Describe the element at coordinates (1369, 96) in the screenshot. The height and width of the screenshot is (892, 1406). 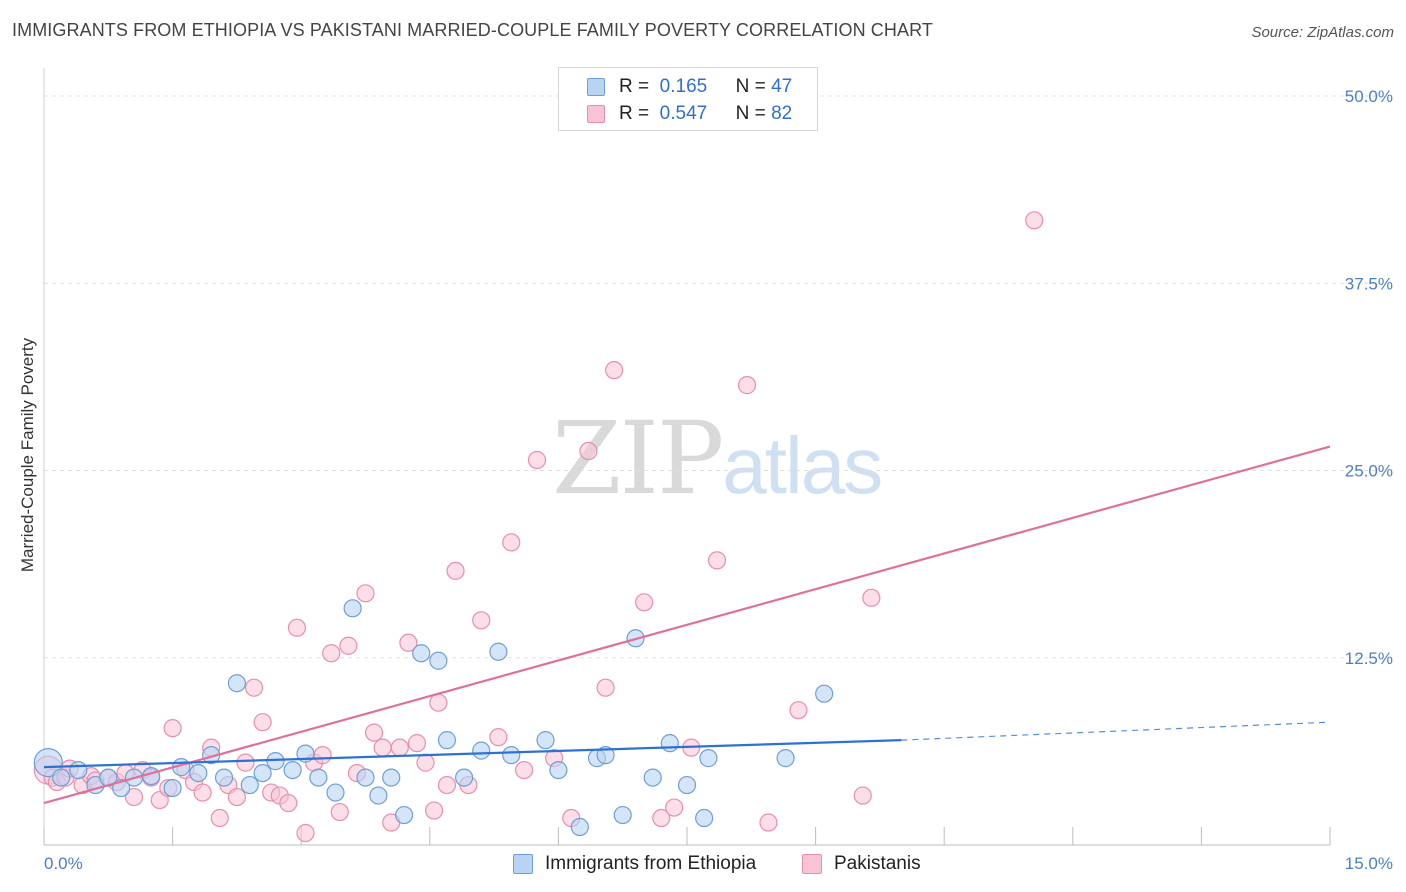
I see `y-tick-label: 50.0%` at that location.